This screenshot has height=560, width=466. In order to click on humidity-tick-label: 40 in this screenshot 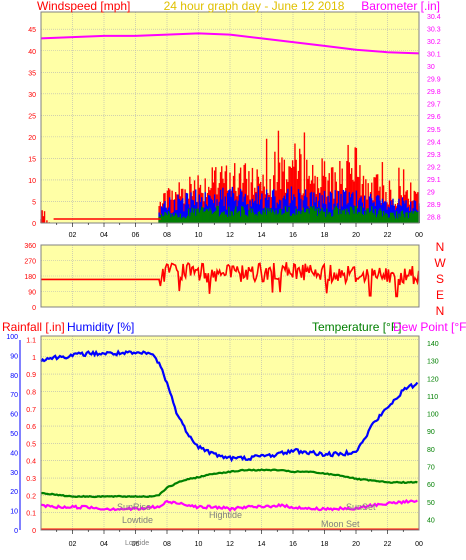, I will do `click(14, 453)`.